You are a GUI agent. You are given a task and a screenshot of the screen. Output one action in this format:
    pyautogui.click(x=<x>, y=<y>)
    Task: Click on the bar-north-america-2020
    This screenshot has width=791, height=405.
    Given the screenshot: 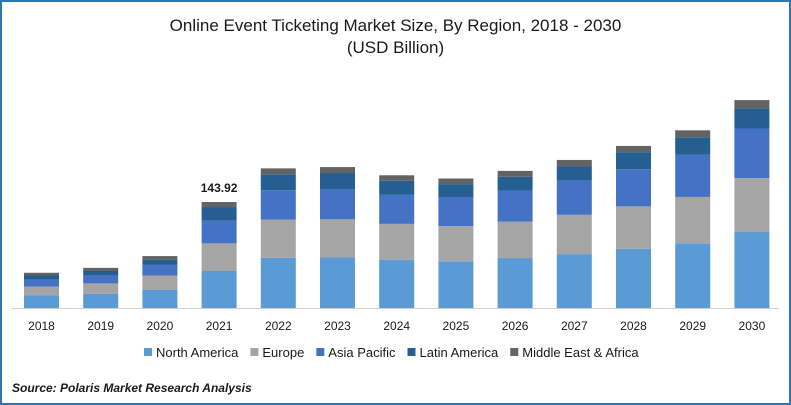 What is the action you would take?
    pyautogui.click(x=160, y=298)
    